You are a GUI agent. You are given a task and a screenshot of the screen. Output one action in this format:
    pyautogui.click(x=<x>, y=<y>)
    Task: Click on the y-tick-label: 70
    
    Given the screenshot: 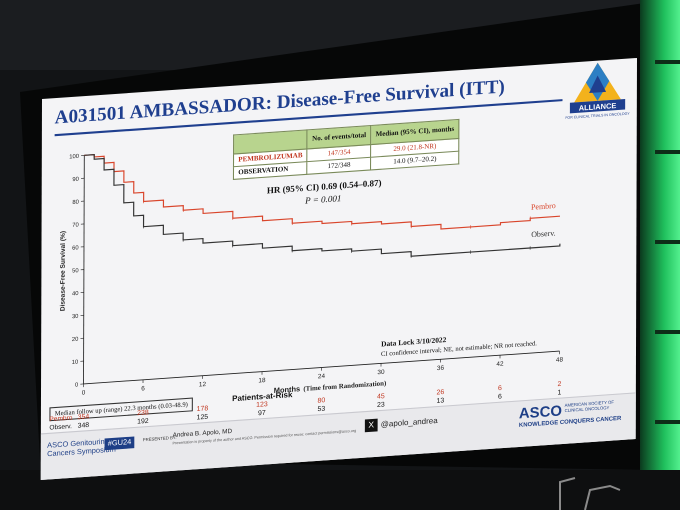 What is the action you would take?
    pyautogui.click(x=75, y=225)
    